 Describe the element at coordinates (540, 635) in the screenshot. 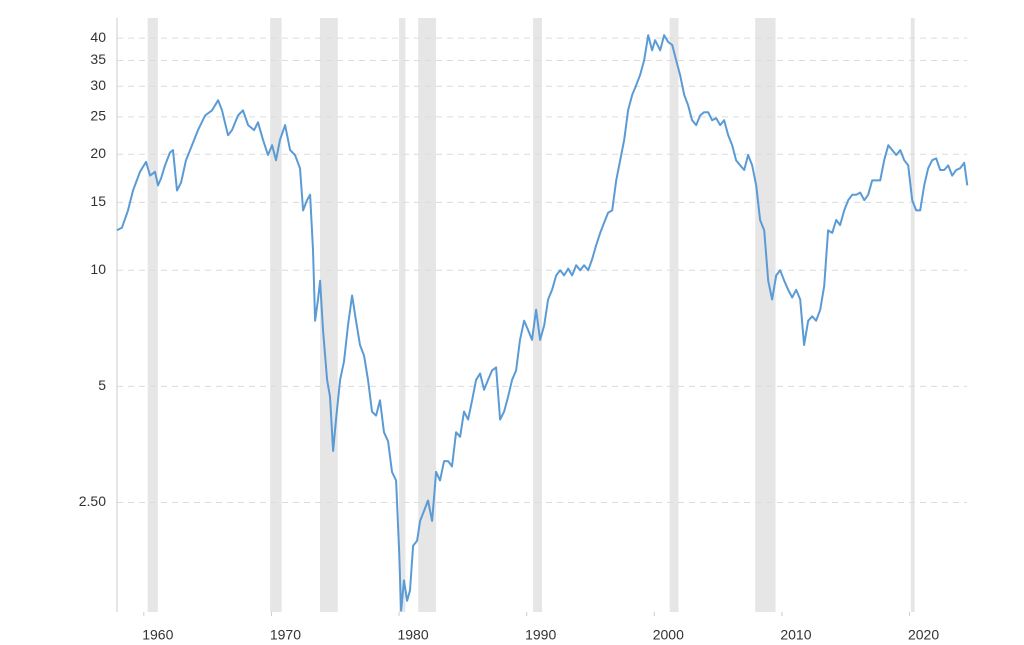

I see `x-tick-label: 1990` at that location.